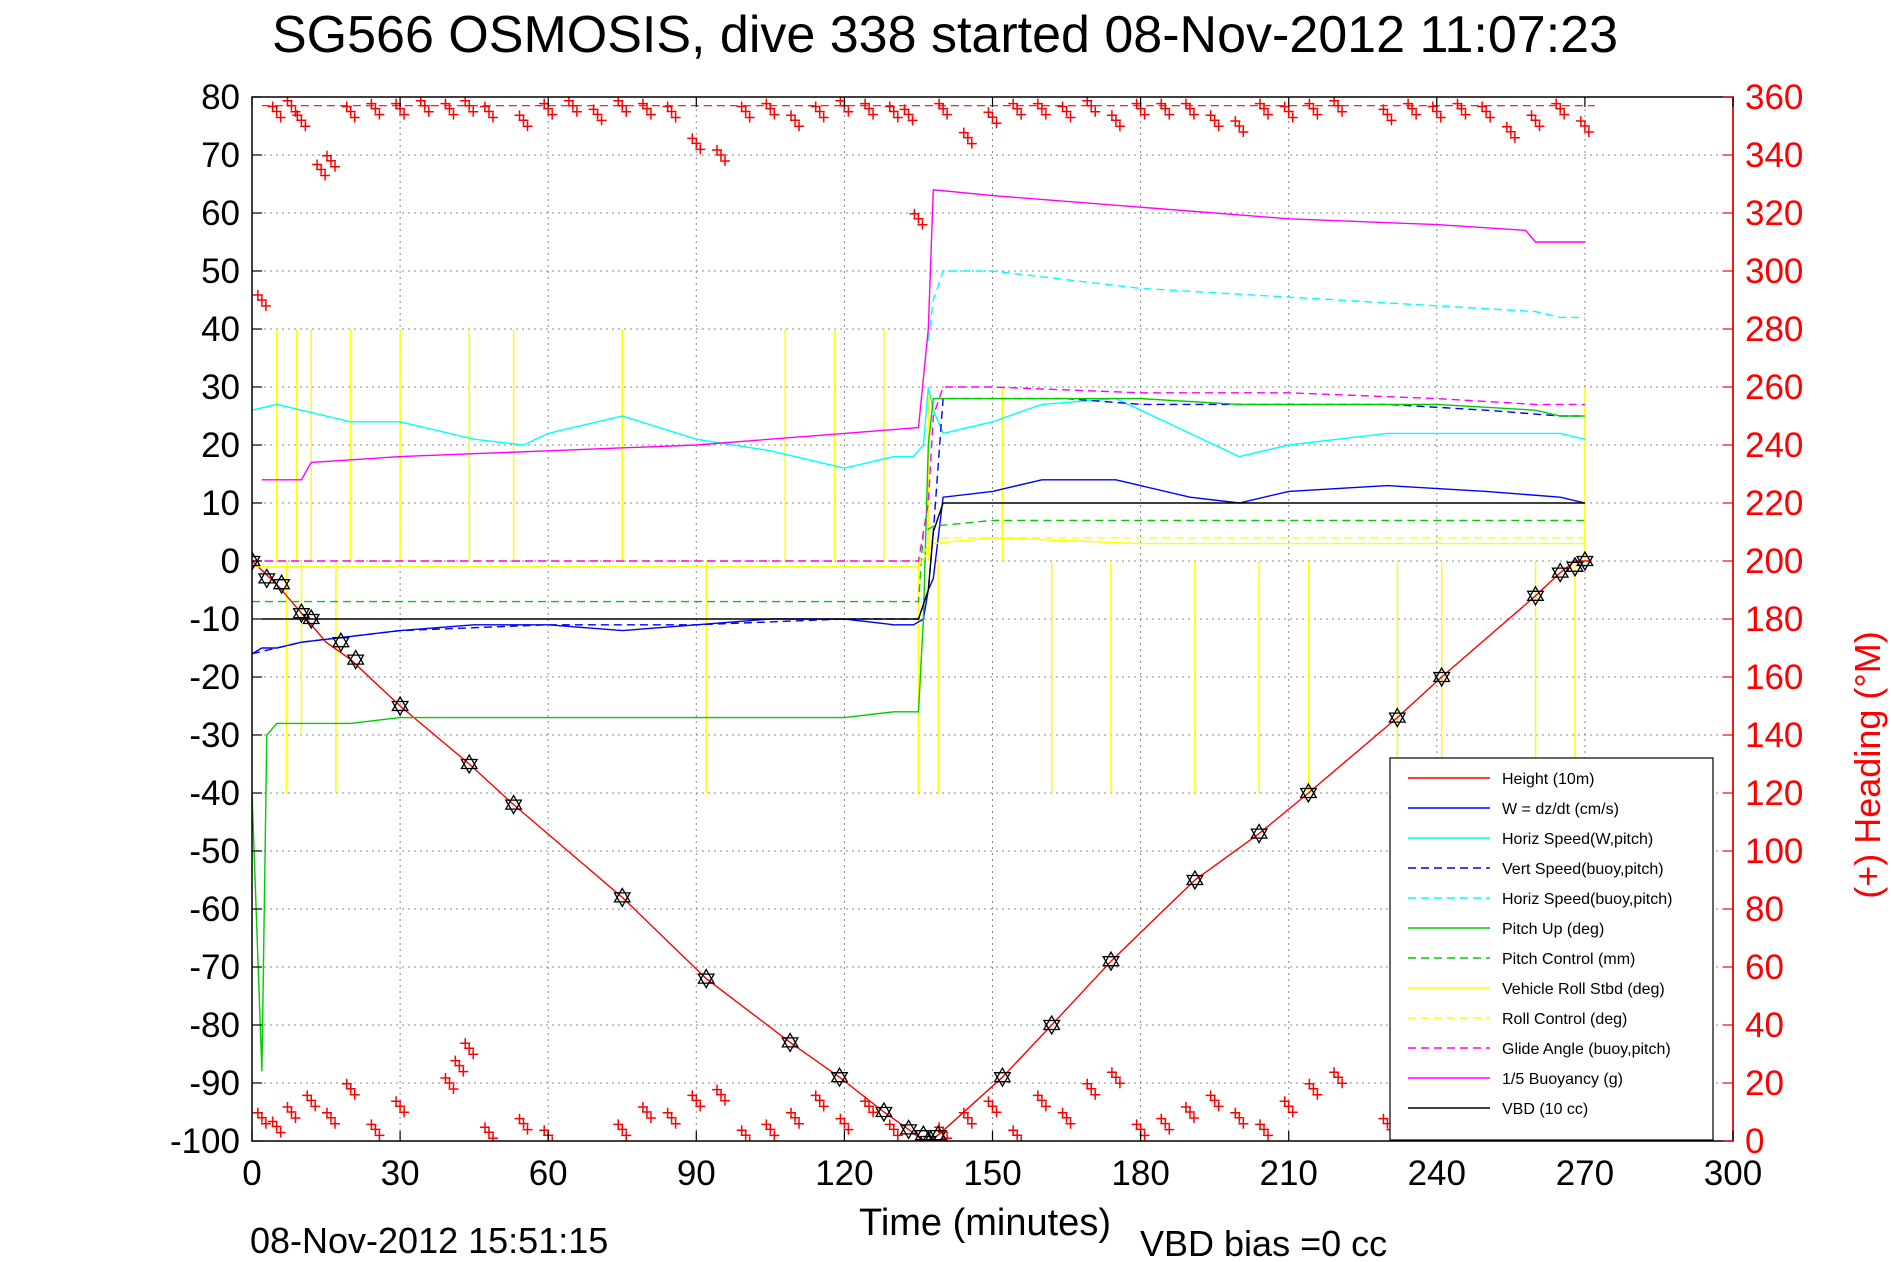 The width and height of the screenshot is (1891, 1262). Describe the element at coordinates (1733, 1173) in the screenshot. I see `x-tick-label: 300` at that location.